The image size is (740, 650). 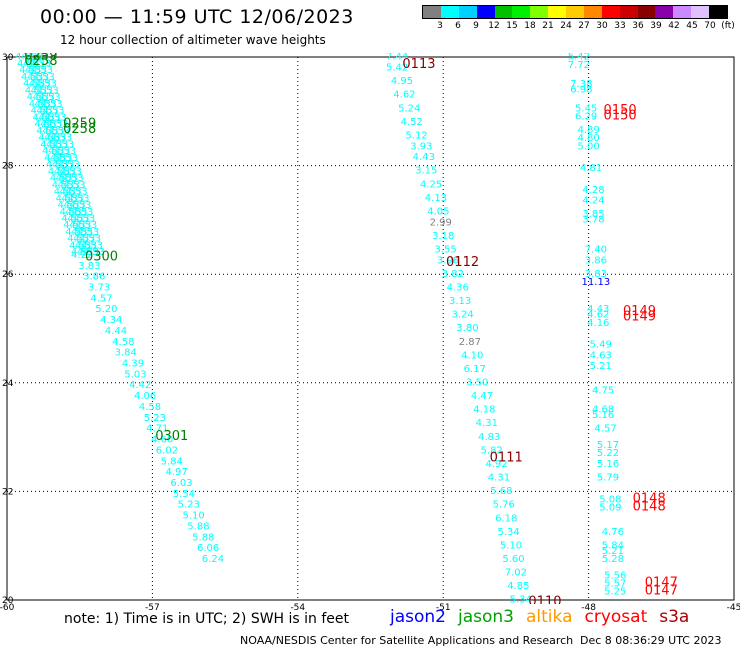 I want to click on swh-value-label: 4.05, so click(x=438, y=211).